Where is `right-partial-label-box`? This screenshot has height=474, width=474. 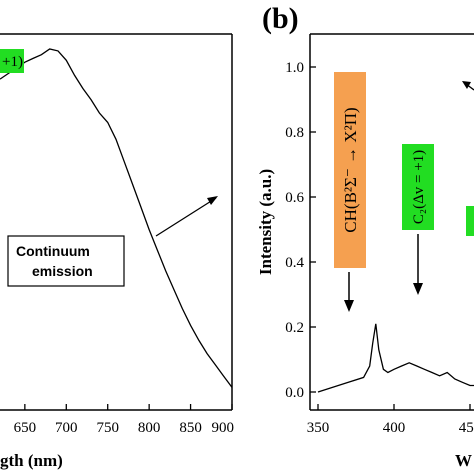
right-partial-label-box is located at coordinates (470, 221).